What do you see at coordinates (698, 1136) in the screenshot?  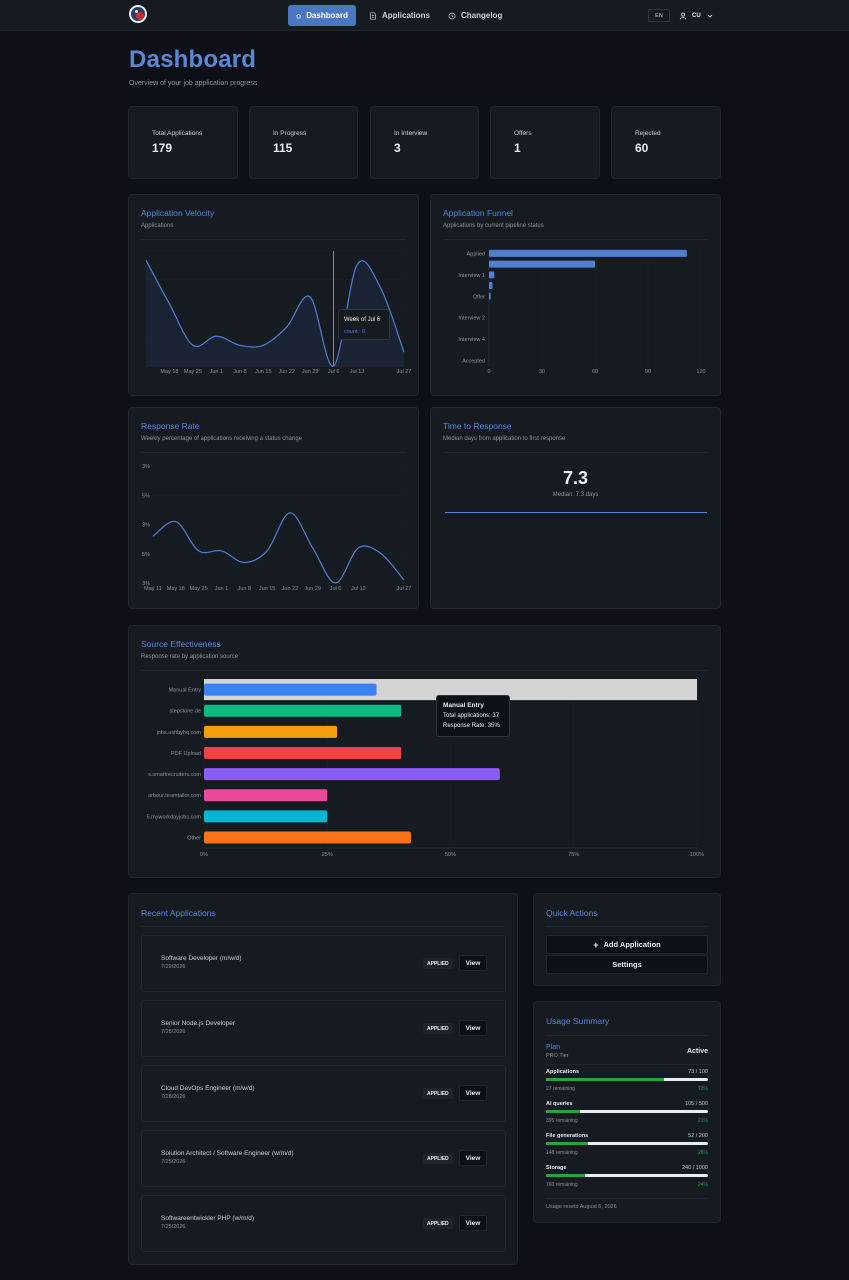 I see `usage-value: 52 / 200` at bounding box center [698, 1136].